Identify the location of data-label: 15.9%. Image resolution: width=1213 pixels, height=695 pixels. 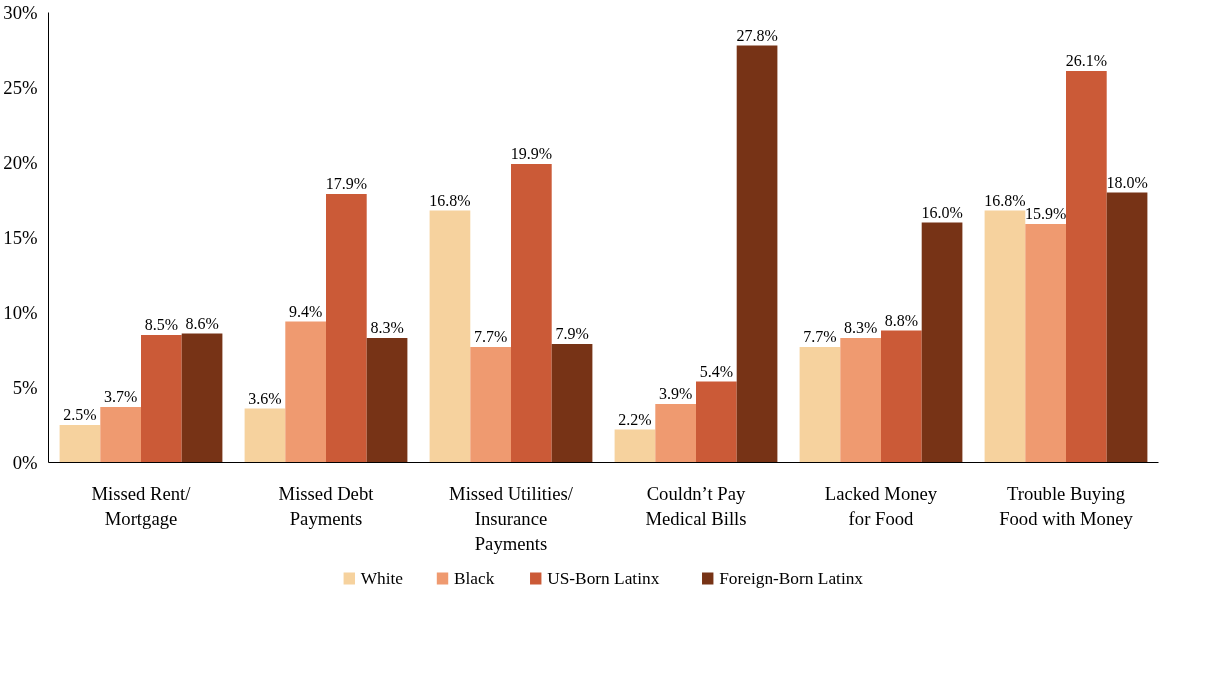
(1045, 213).